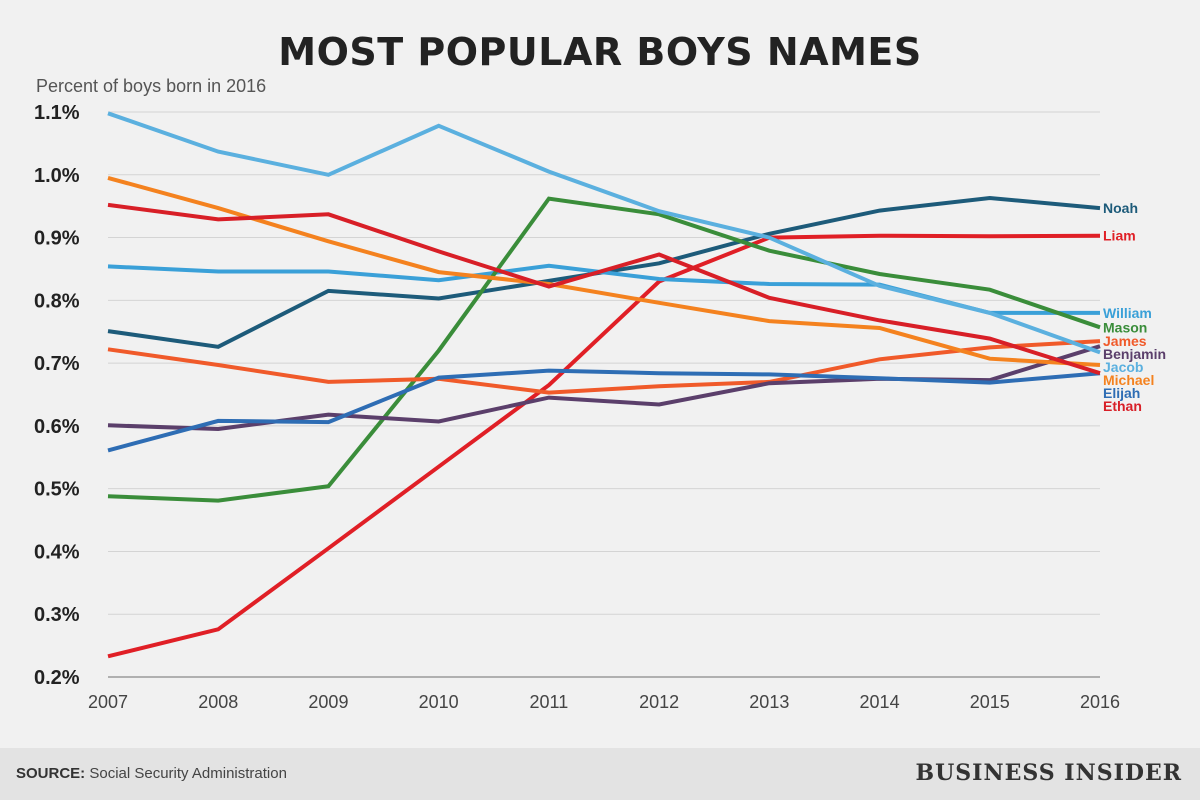 This screenshot has height=800, width=1200. Describe the element at coordinates (1100, 702) in the screenshot. I see `x-tick-label: 2016` at that location.